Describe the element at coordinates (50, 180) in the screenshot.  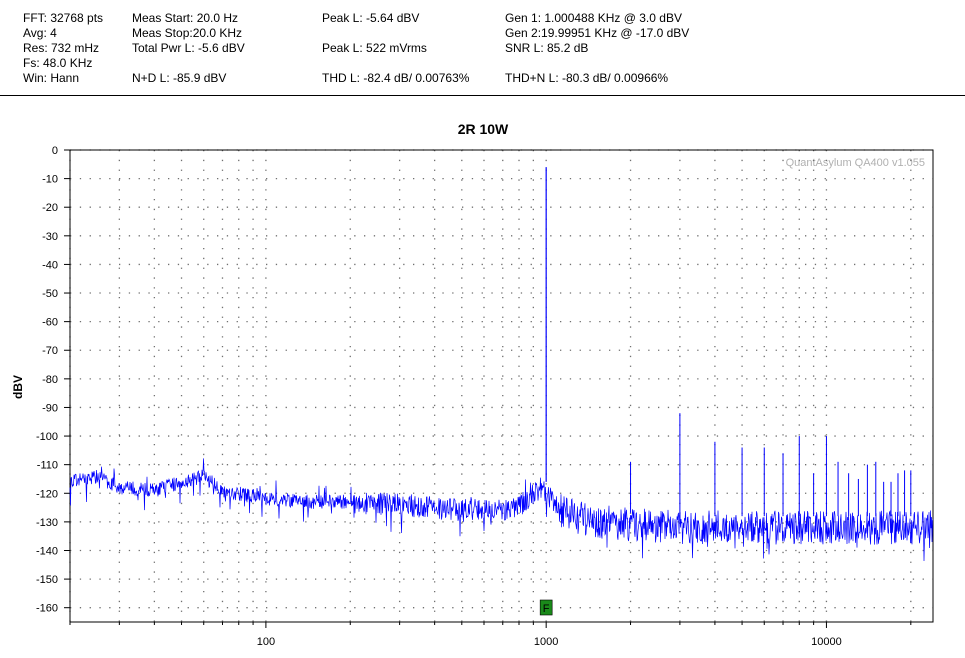
I see `y-tick-label: -10` at that location.